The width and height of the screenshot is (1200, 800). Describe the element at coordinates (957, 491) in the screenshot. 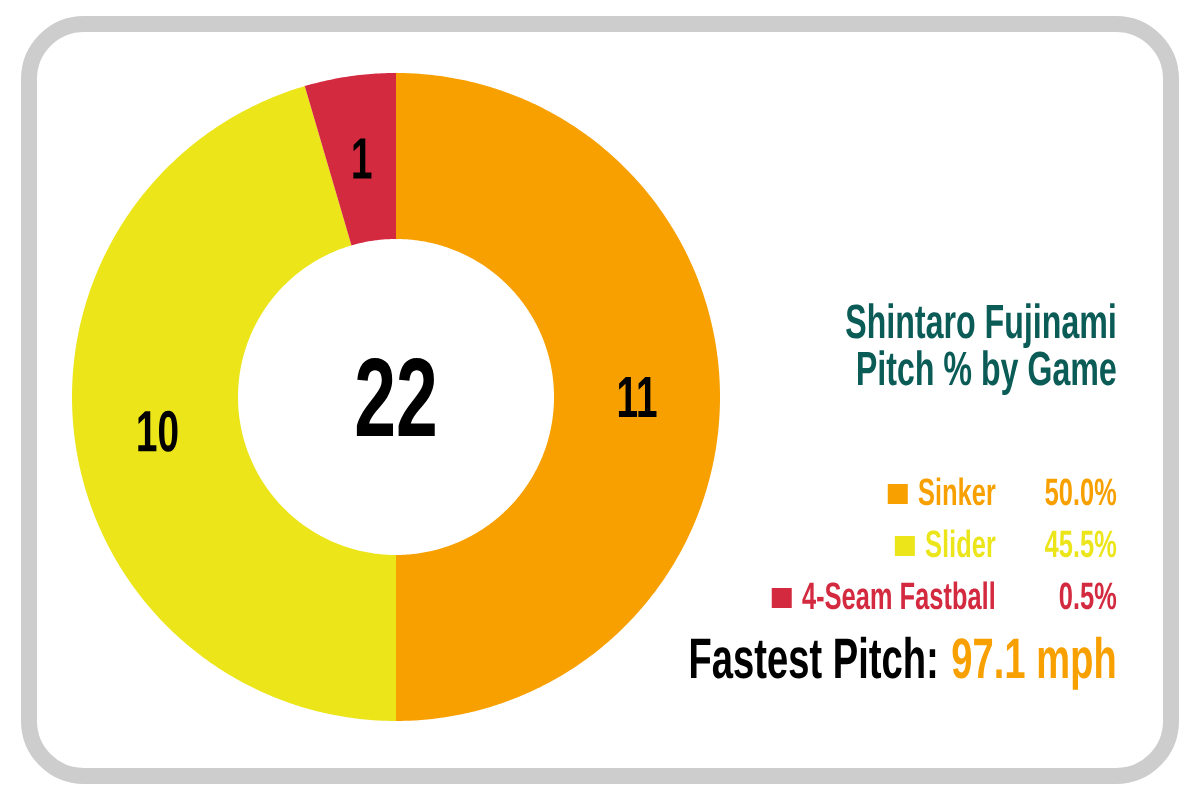

I see `legend-label: Sinker` at that location.